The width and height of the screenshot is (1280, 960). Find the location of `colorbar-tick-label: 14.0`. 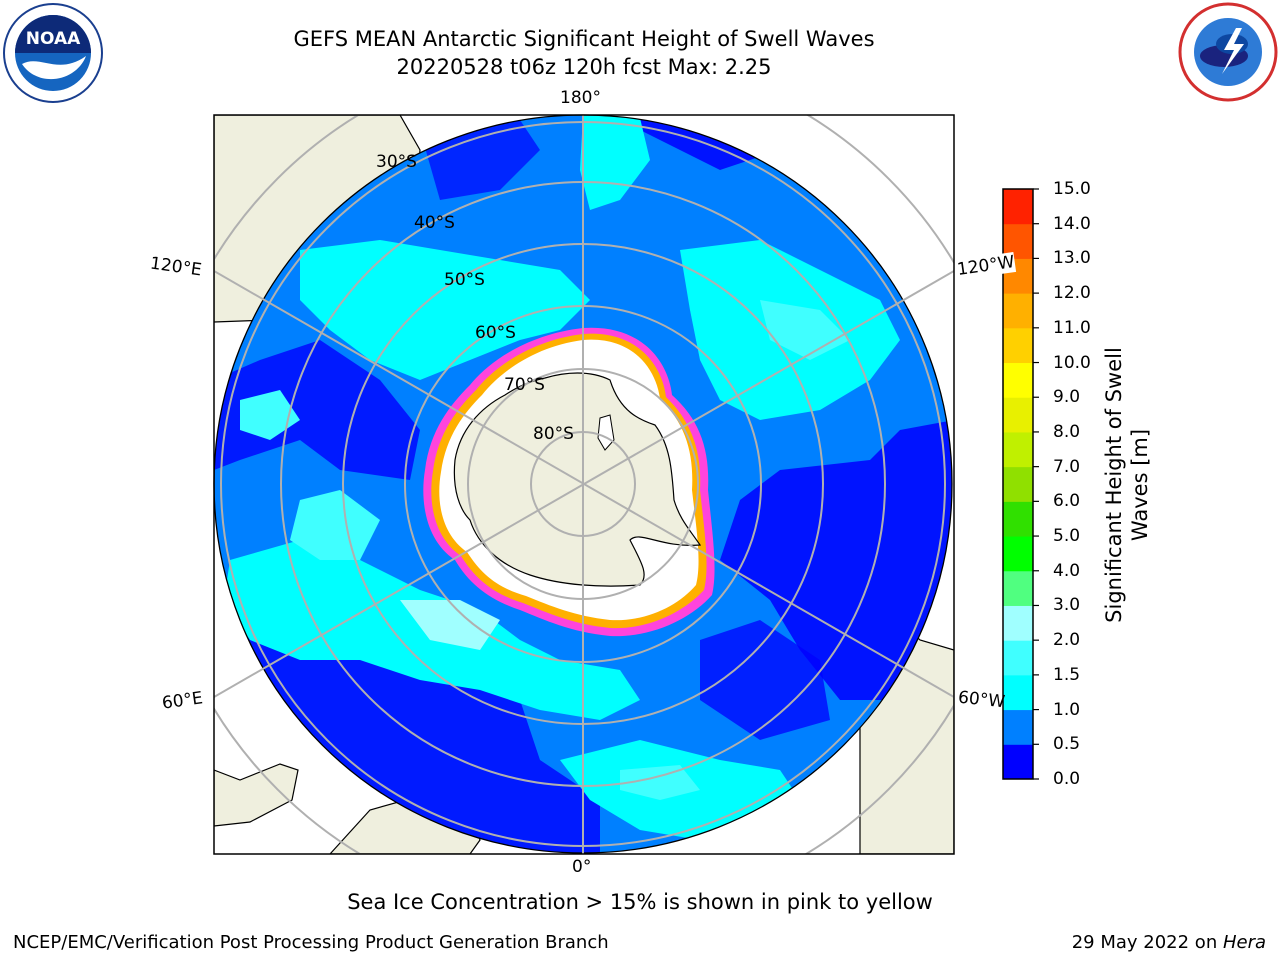

colorbar-tick-label: 14.0 is located at coordinates (1072, 223).